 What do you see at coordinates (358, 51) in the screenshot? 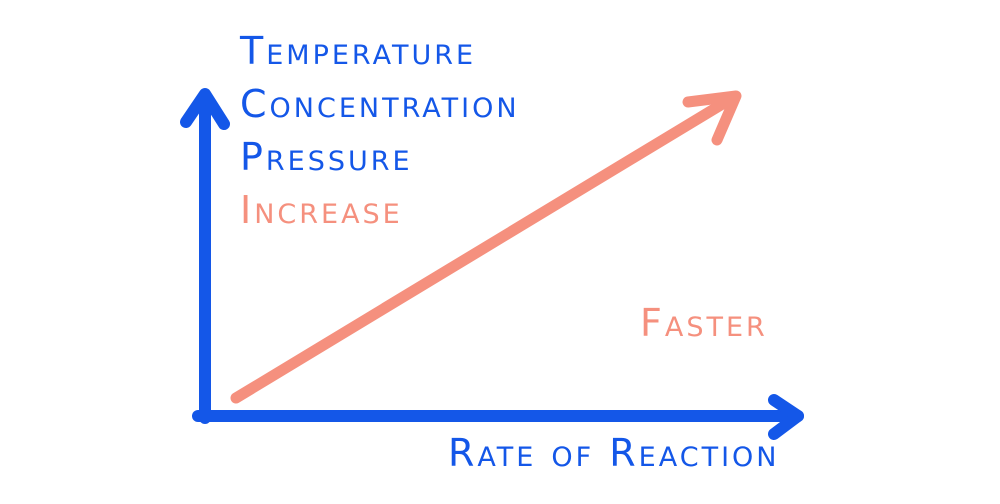
I see `factor-temperature: Temperature` at bounding box center [358, 51].